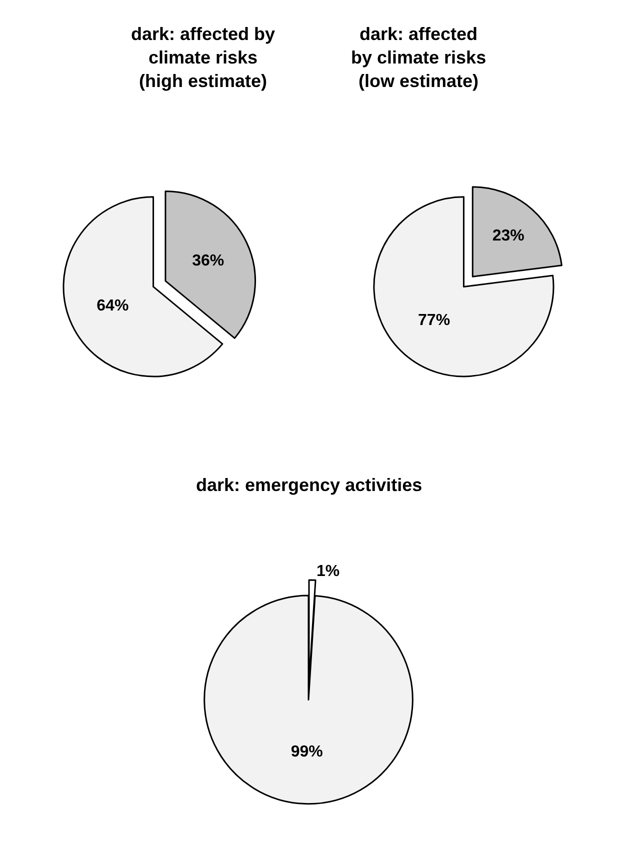 Image resolution: width=617 pixels, height=846 pixels. What do you see at coordinates (418, 57) in the screenshot?
I see `chart-title: dark: affected by climate risks (low estimate)` at bounding box center [418, 57].